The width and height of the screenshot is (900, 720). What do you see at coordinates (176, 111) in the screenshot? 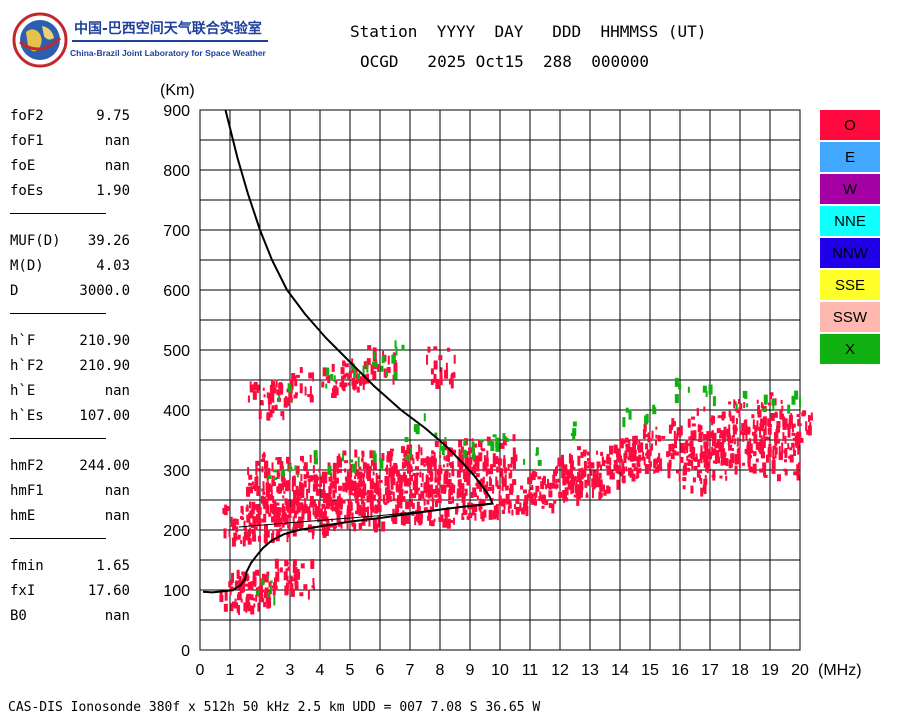
I see `y-tick-label: 900` at bounding box center [176, 111].